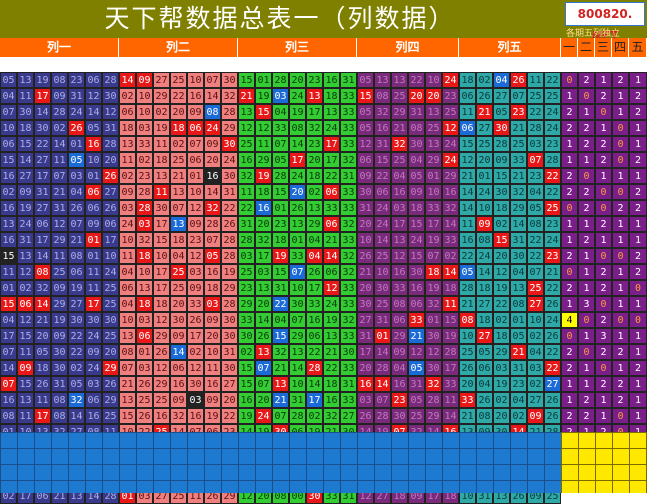  I want to click on grid-cell: 26, so click(144, 416).